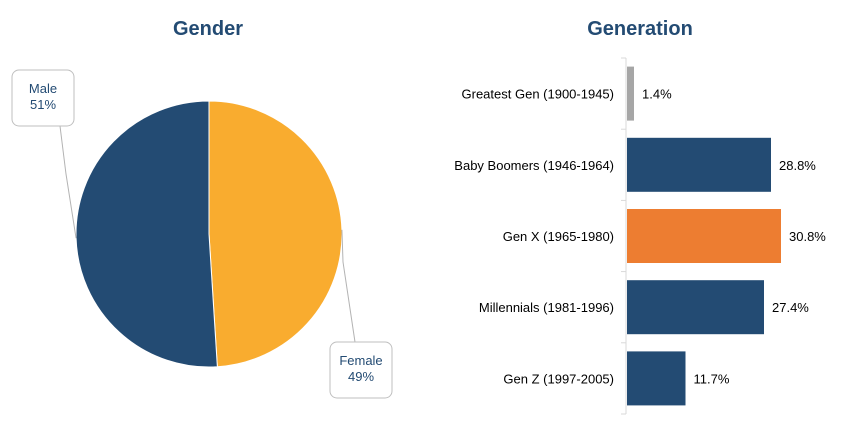 The width and height of the screenshot is (842, 442). Describe the element at coordinates (546, 307) in the screenshot. I see `category-label-millennials-1981-1996: Millennials (1981-1996)` at that location.